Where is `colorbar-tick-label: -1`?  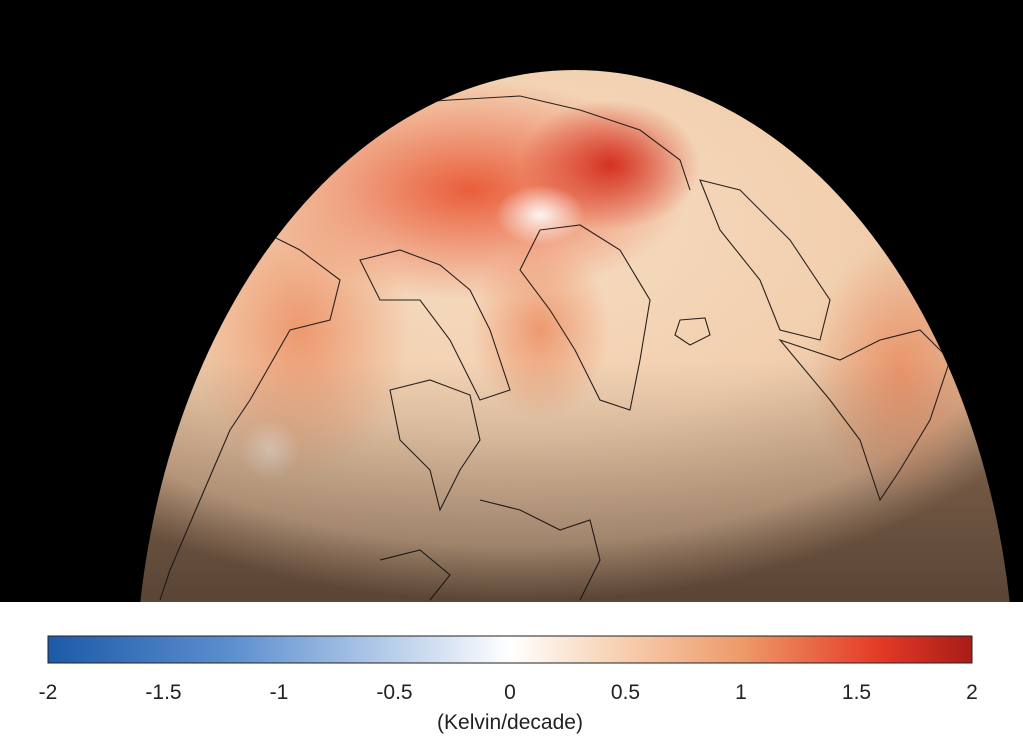 colorbar-tick-label: -1 is located at coordinates (279, 692).